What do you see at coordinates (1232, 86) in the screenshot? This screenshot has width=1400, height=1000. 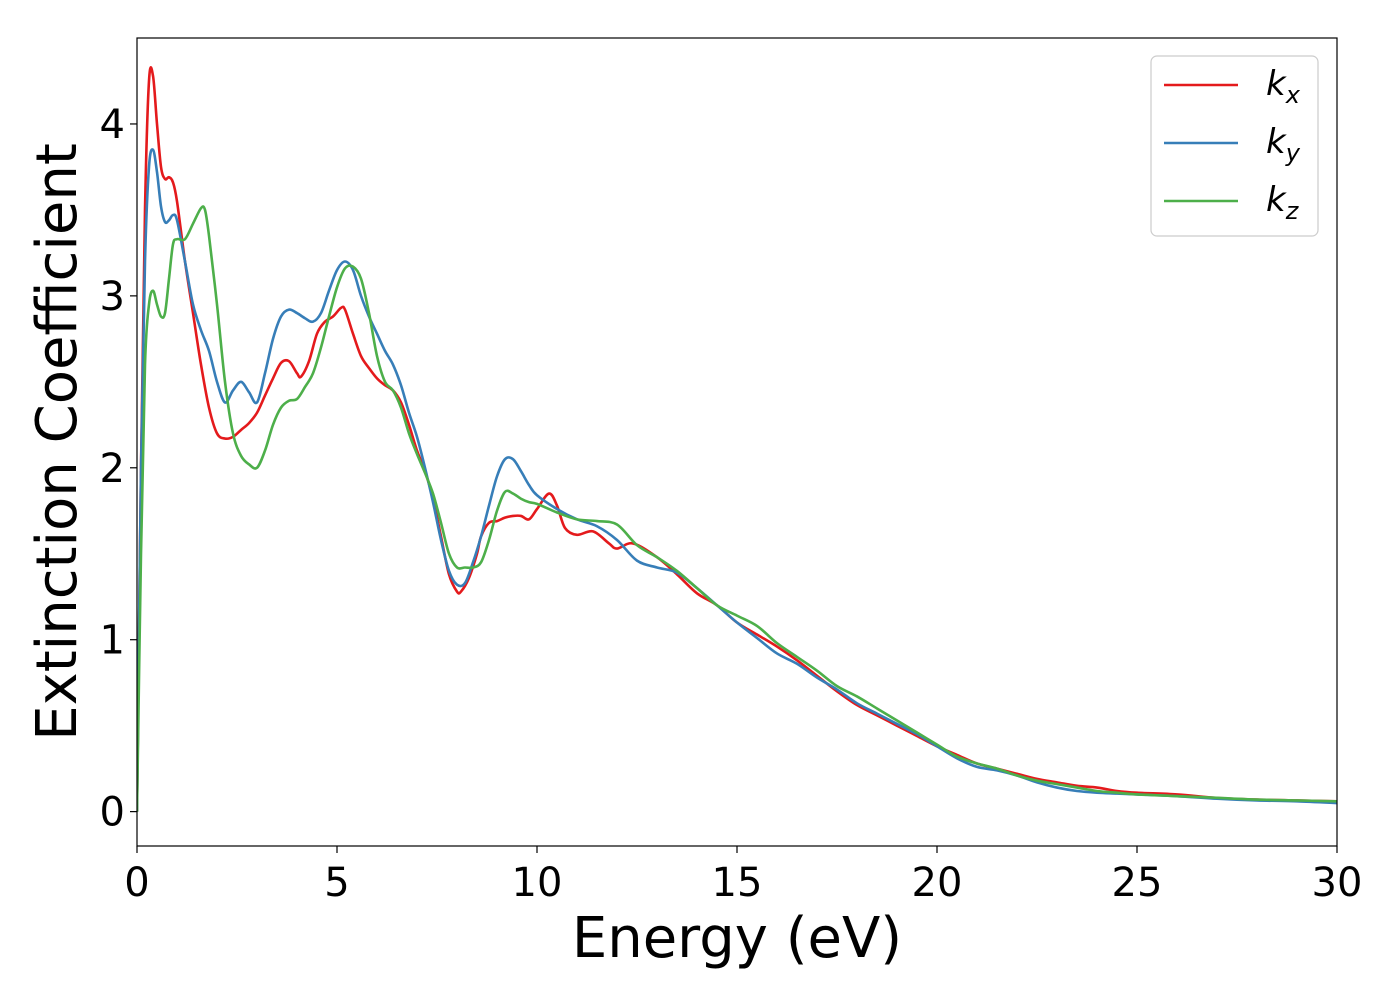 I see `legend-item-kx: kx` at bounding box center [1232, 86].